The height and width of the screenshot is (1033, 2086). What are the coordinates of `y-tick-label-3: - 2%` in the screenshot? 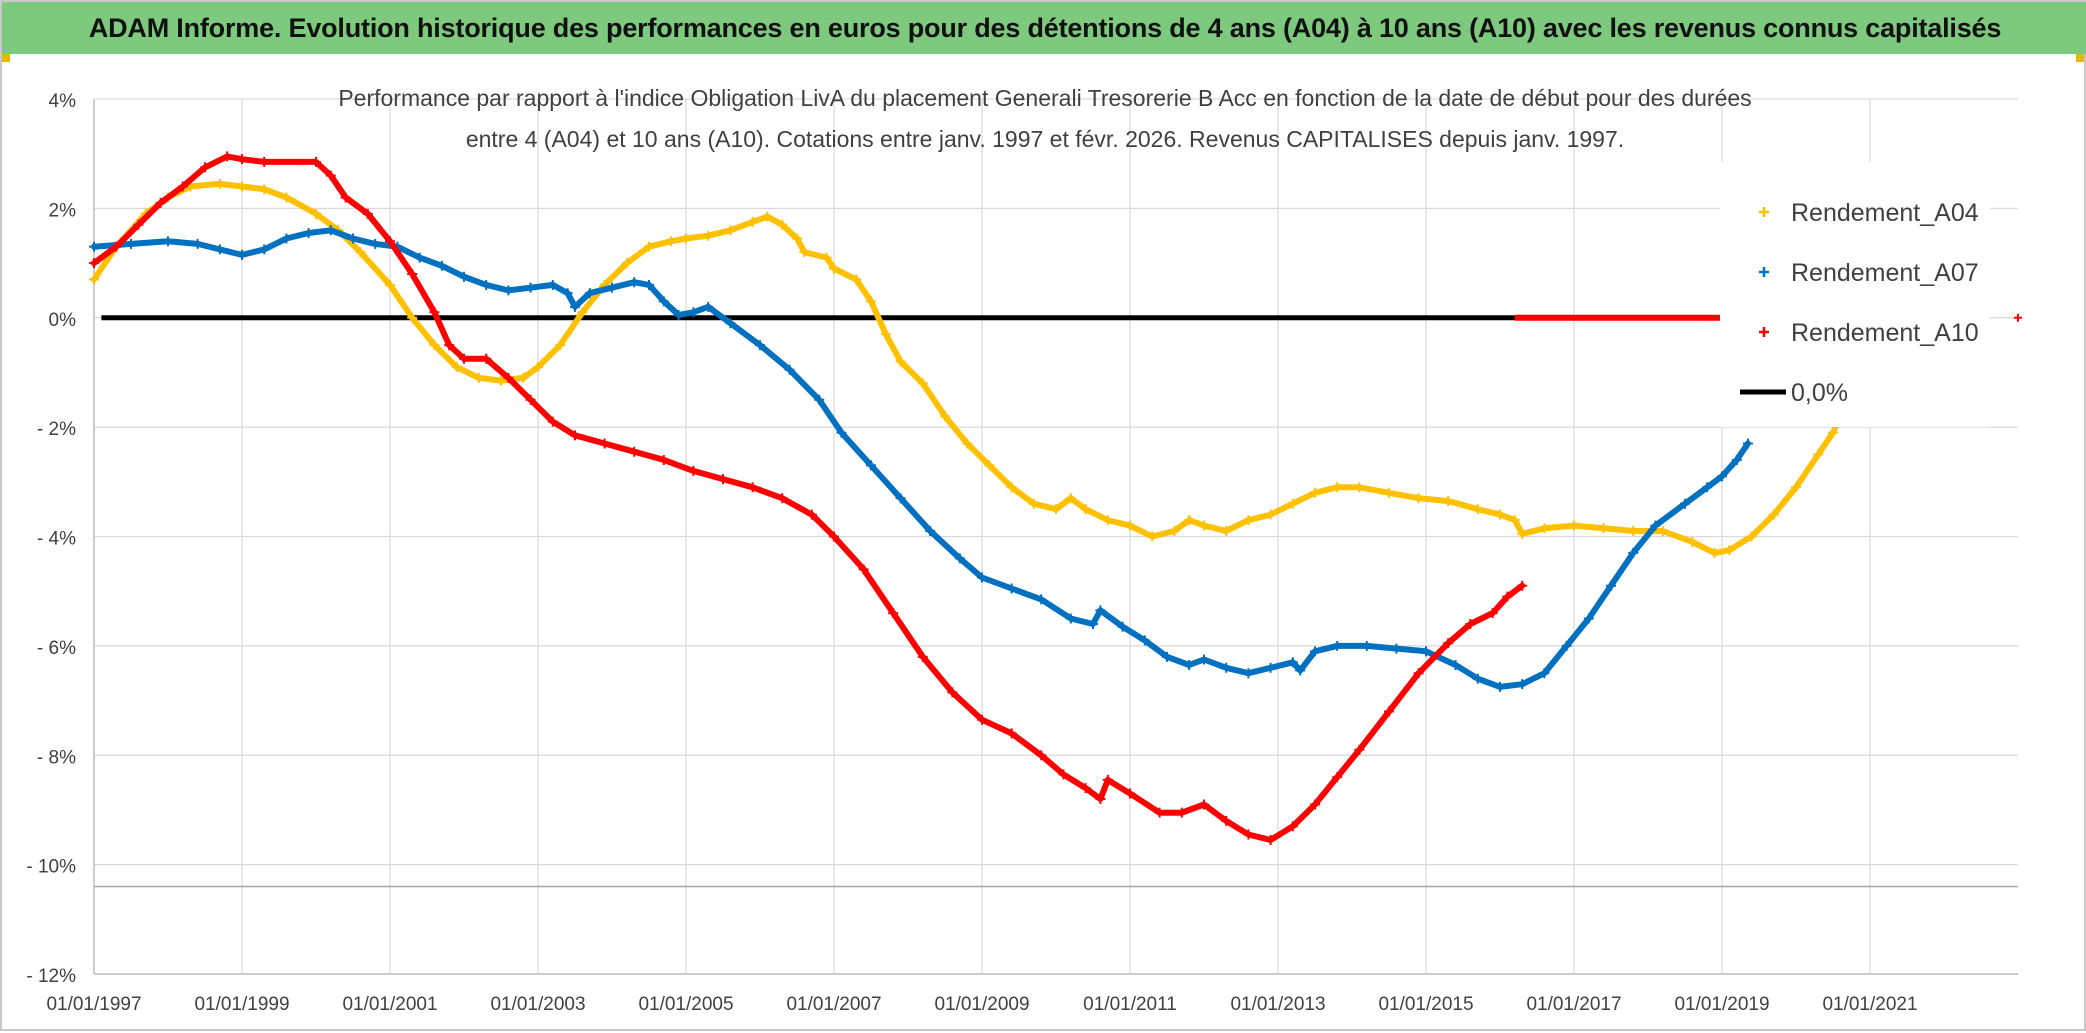 It's located at (56, 429).